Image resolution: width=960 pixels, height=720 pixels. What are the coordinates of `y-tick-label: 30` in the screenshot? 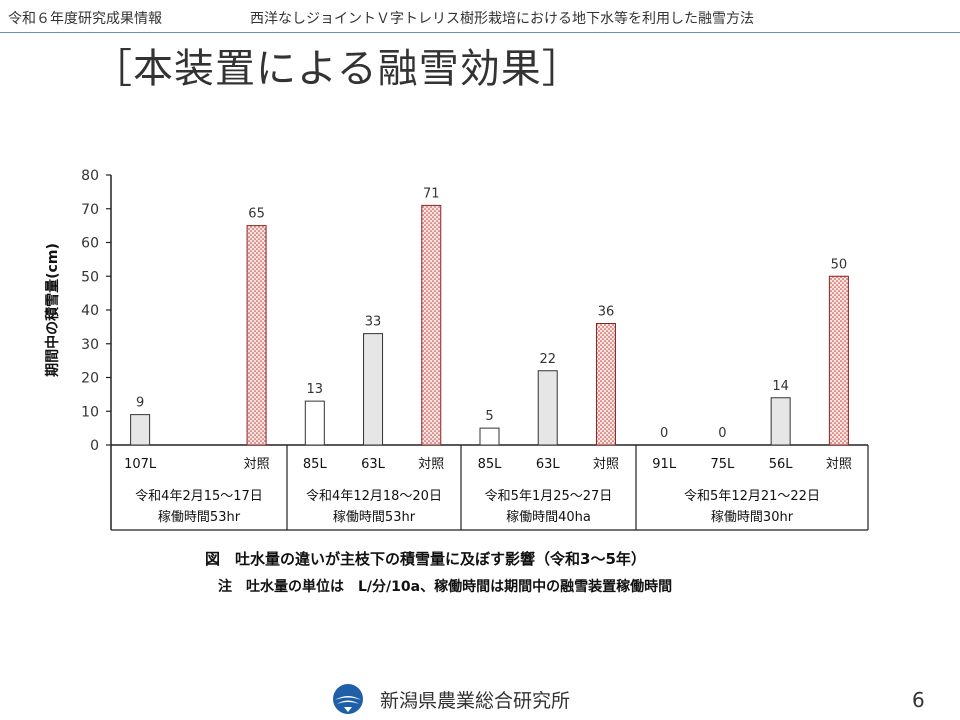 It's located at (90, 345).